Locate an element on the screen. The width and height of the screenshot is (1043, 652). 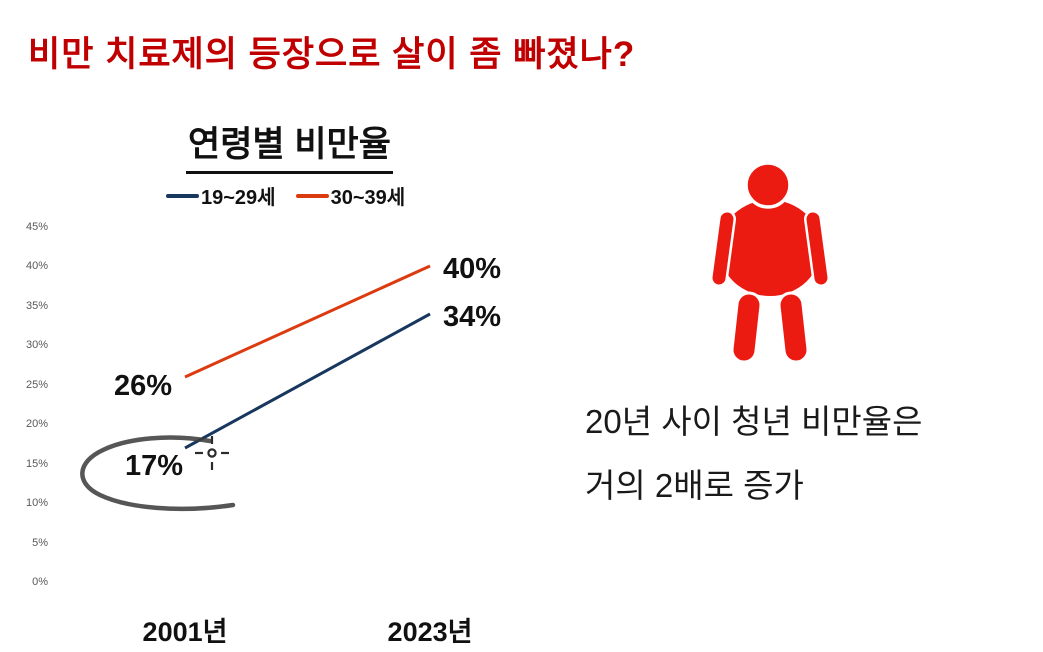
x-axis-label-2023: 2023년 is located at coordinates (430, 632).